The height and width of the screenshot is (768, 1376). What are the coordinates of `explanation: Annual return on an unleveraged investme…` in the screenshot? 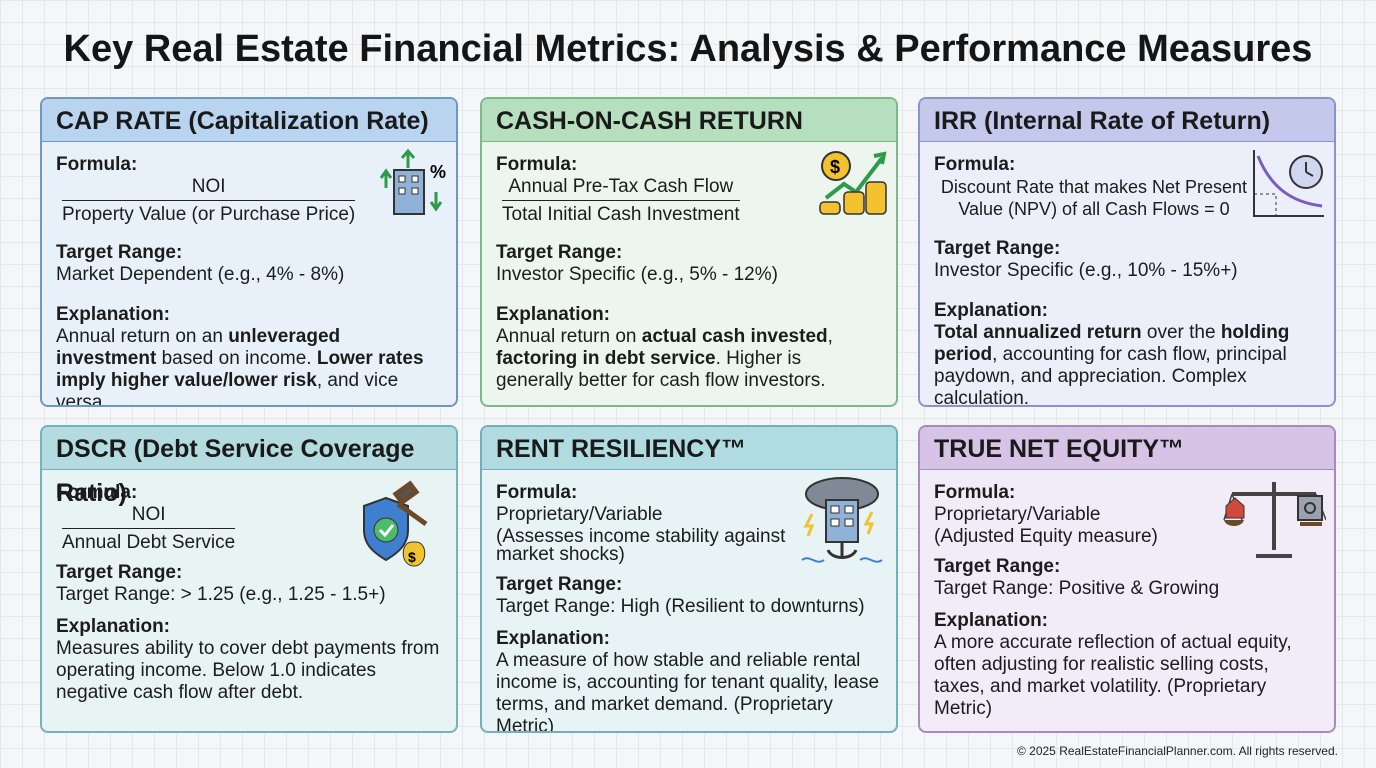 It's located at (249, 366).